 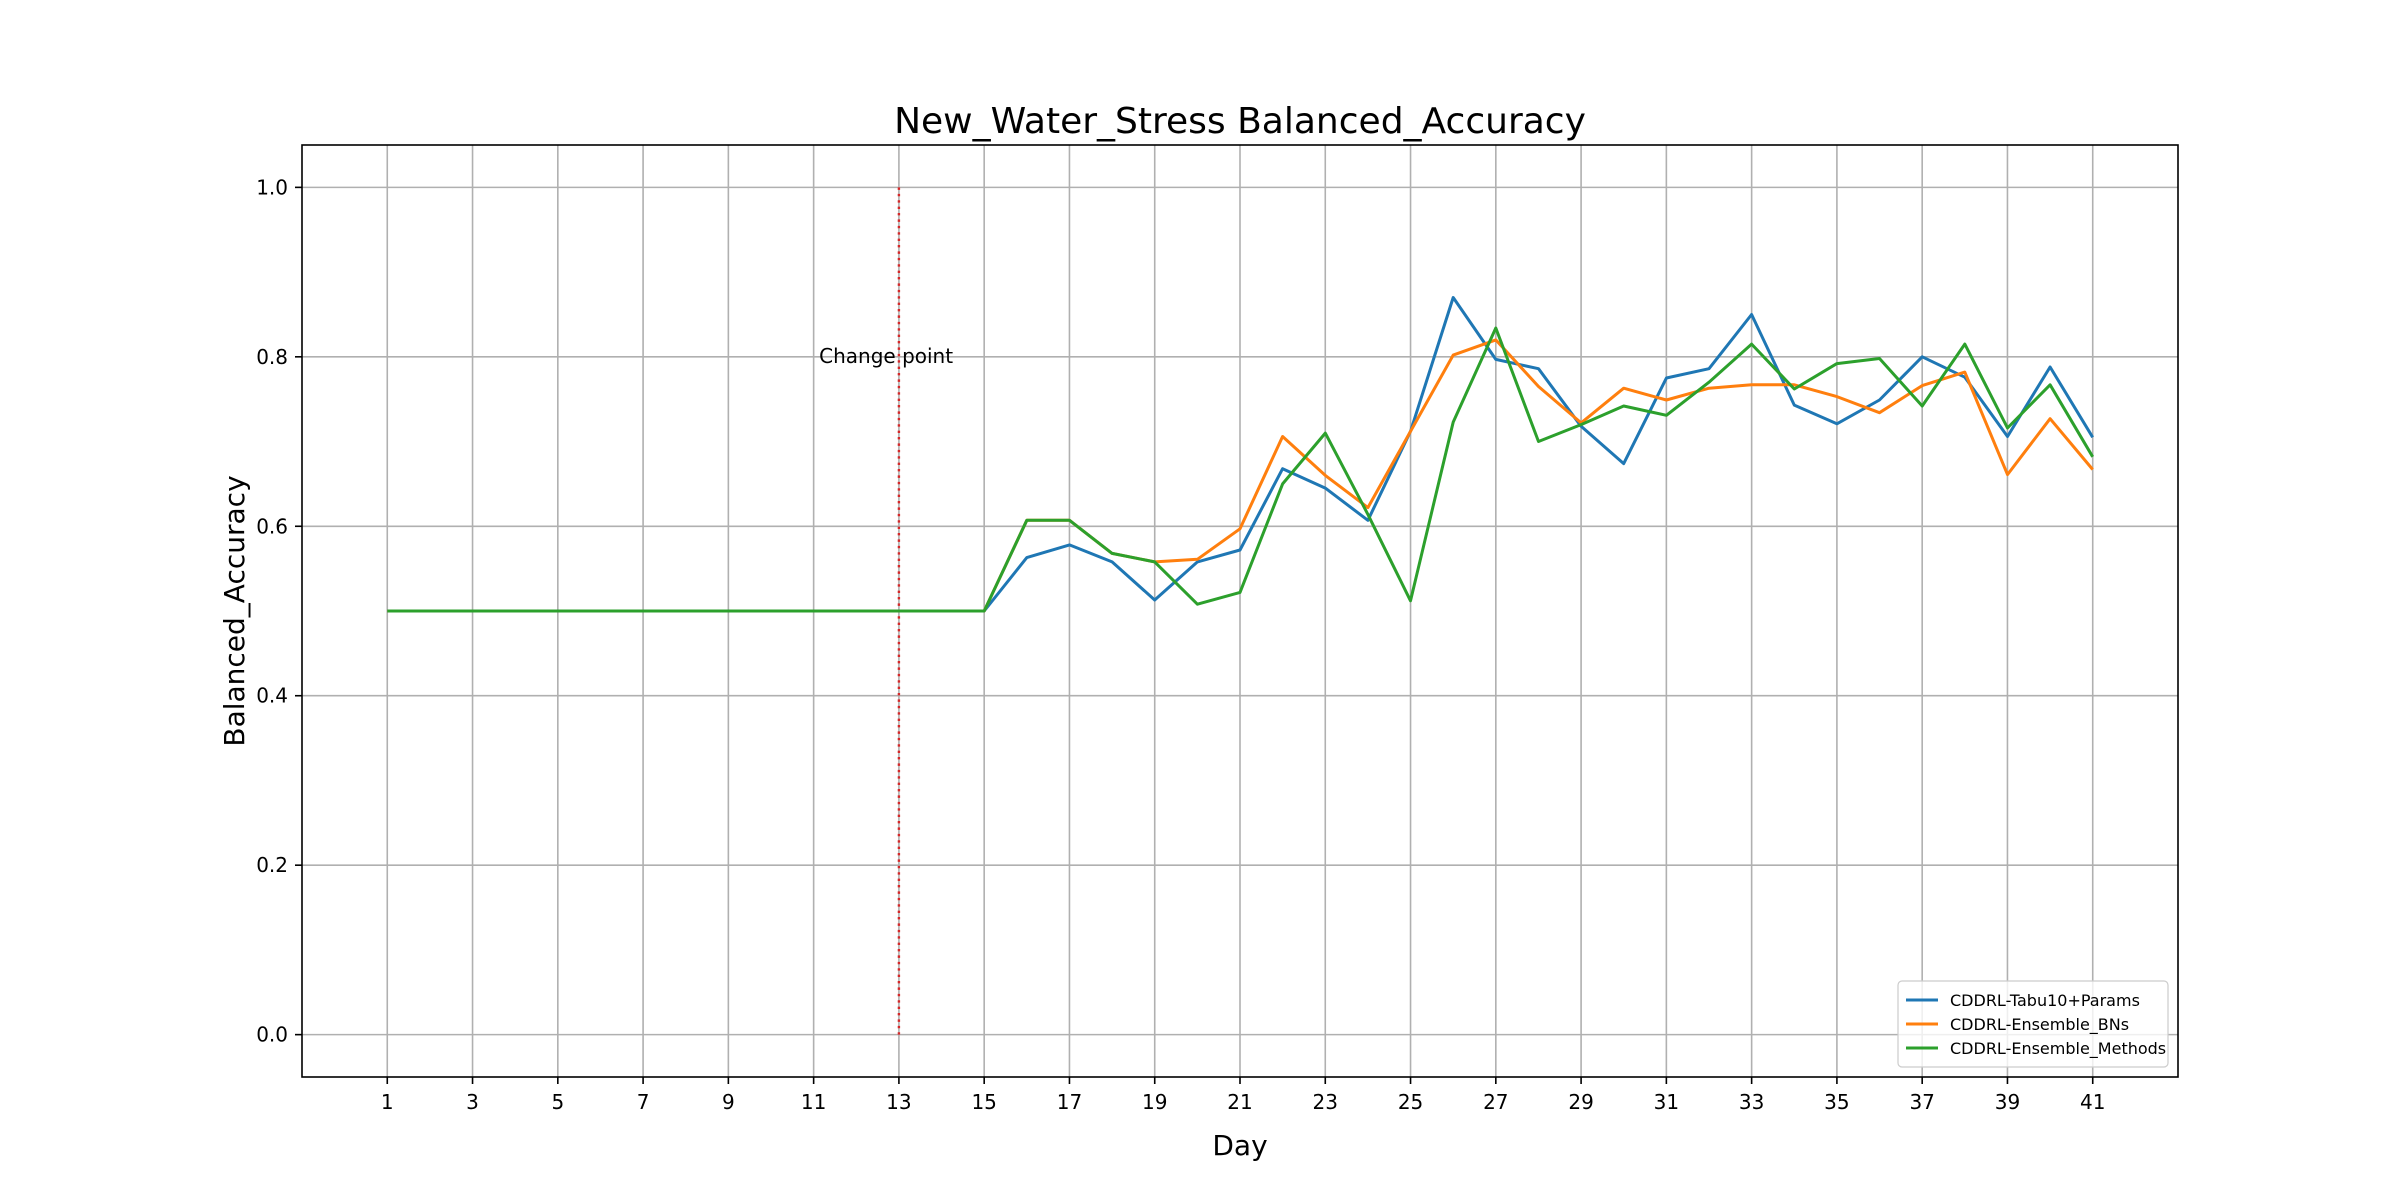 What do you see at coordinates (886, 356) in the screenshot?
I see `change-point-label: Change point` at bounding box center [886, 356].